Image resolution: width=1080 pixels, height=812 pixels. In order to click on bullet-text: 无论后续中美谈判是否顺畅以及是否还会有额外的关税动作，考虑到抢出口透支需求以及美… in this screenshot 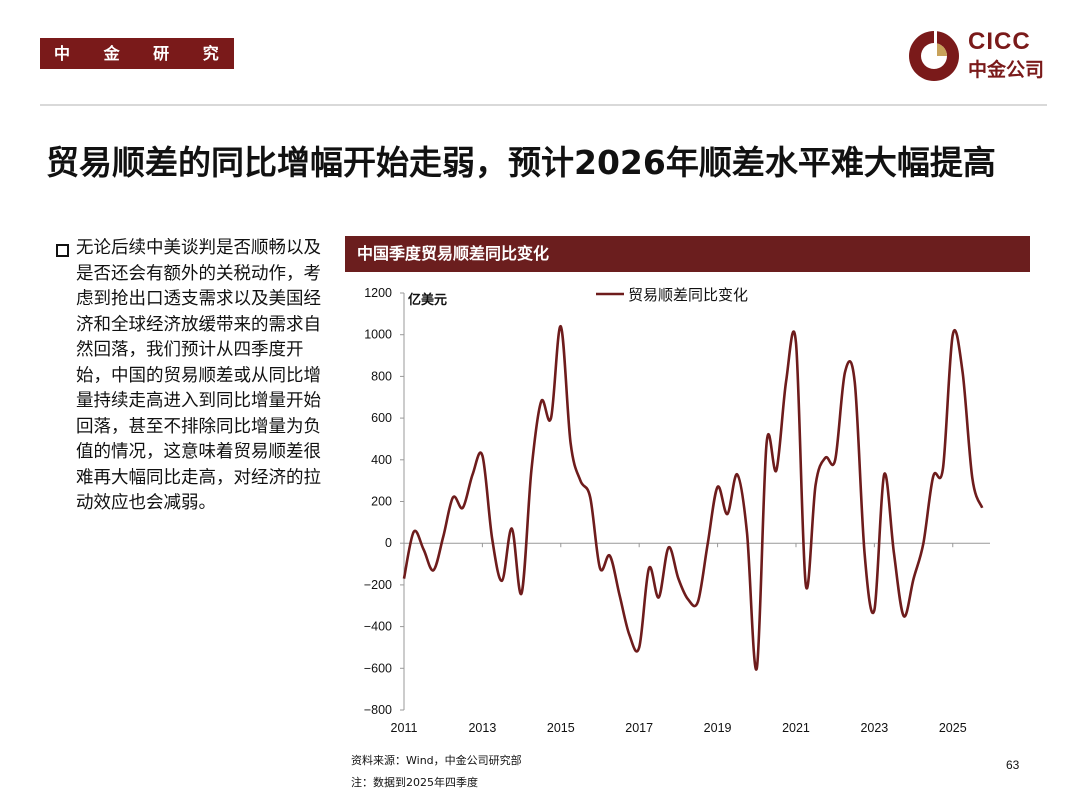, I will do `click(198, 375)`.